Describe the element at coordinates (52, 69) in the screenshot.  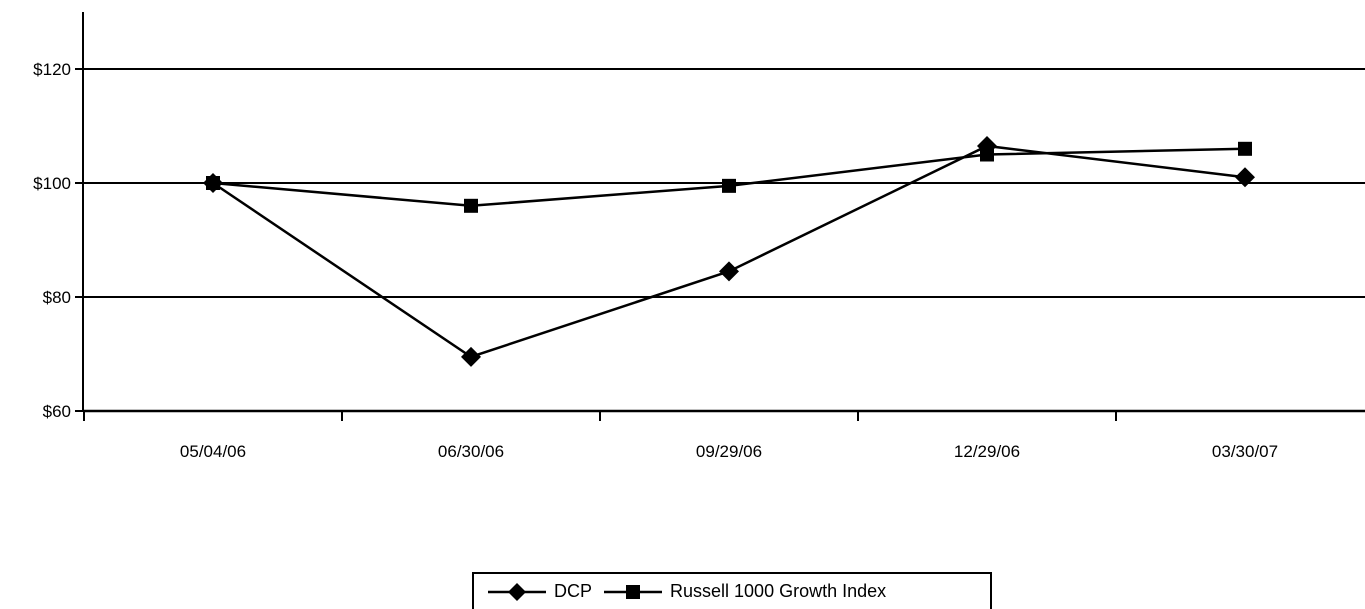
I see `y-tick-label: $120` at that location.